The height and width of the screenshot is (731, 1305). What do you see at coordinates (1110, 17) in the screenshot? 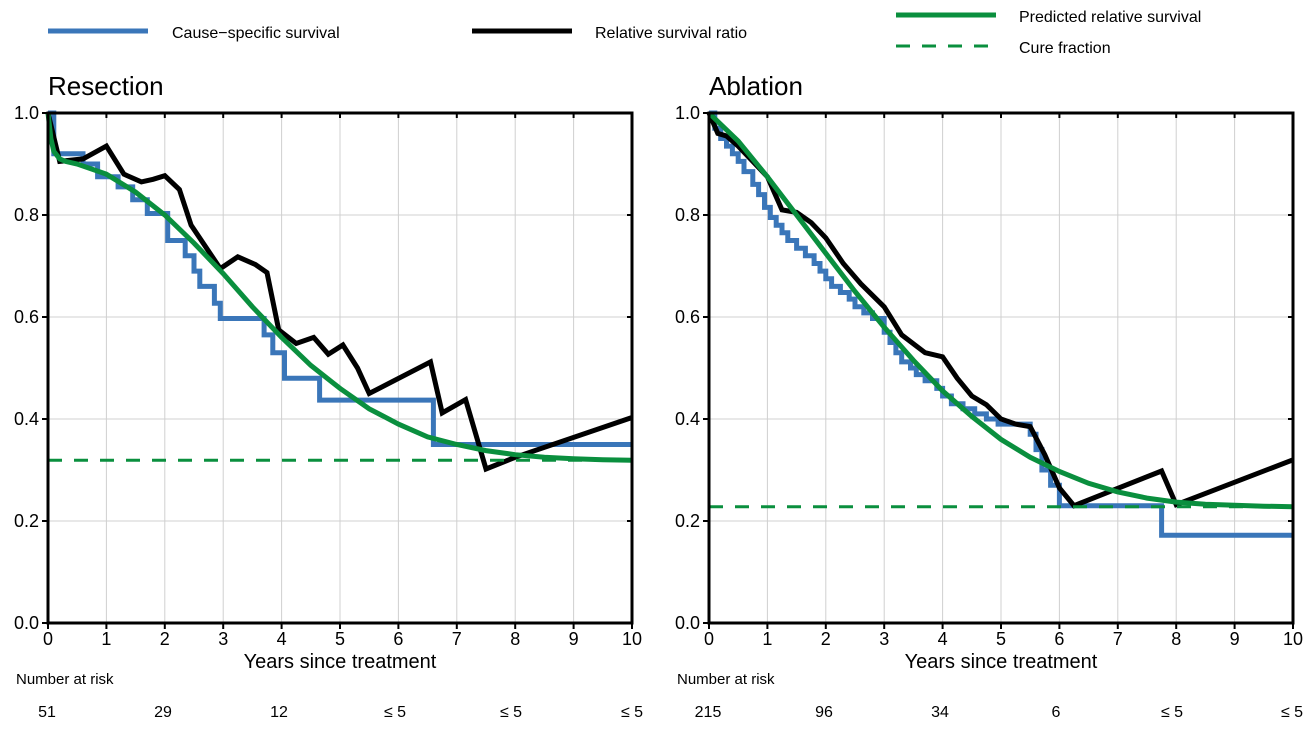
I see `legend-label-2: Predicted relative survival` at bounding box center [1110, 17].